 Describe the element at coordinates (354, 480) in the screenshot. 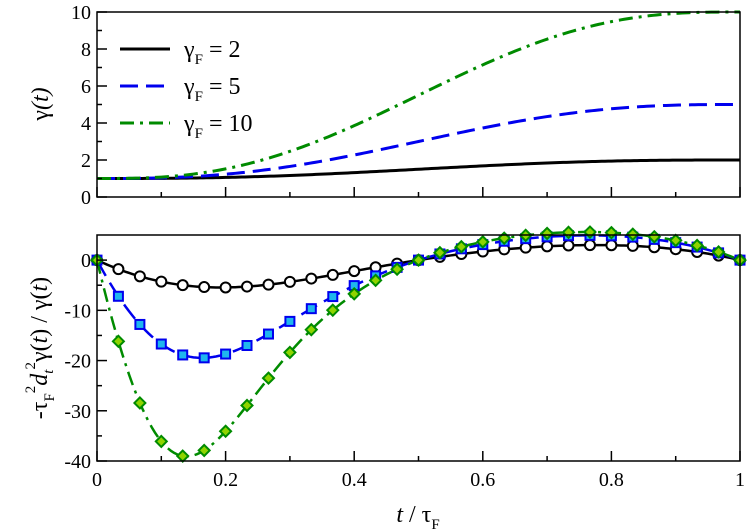

I see `x-tick-label: 0.4` at that location.